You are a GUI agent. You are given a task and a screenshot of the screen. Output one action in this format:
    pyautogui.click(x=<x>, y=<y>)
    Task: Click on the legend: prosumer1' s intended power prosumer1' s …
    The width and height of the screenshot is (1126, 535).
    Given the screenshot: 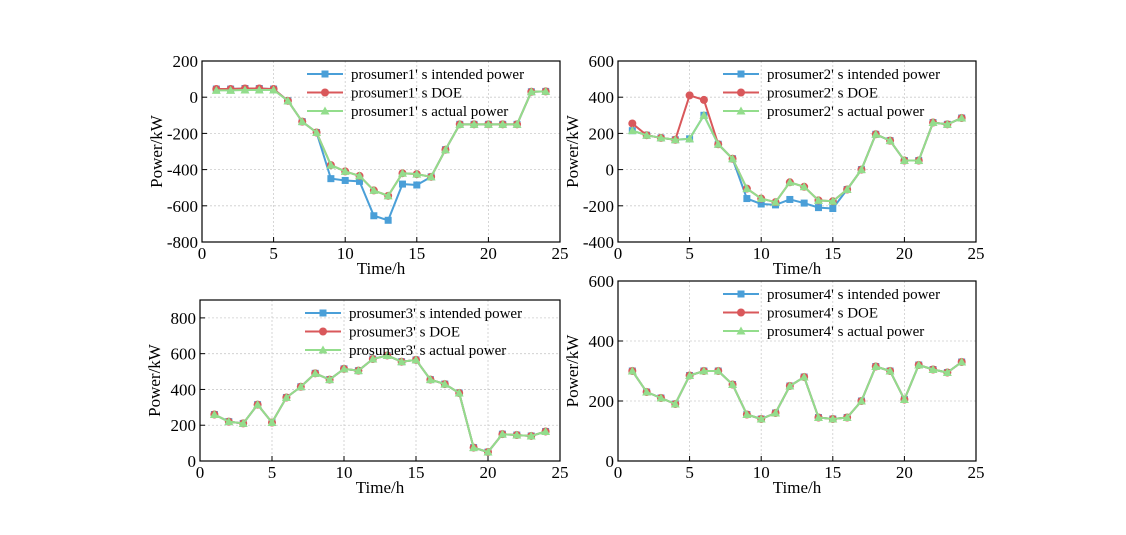 What is the action you would take?
    pyautogui.click(x=415, y=93)
    